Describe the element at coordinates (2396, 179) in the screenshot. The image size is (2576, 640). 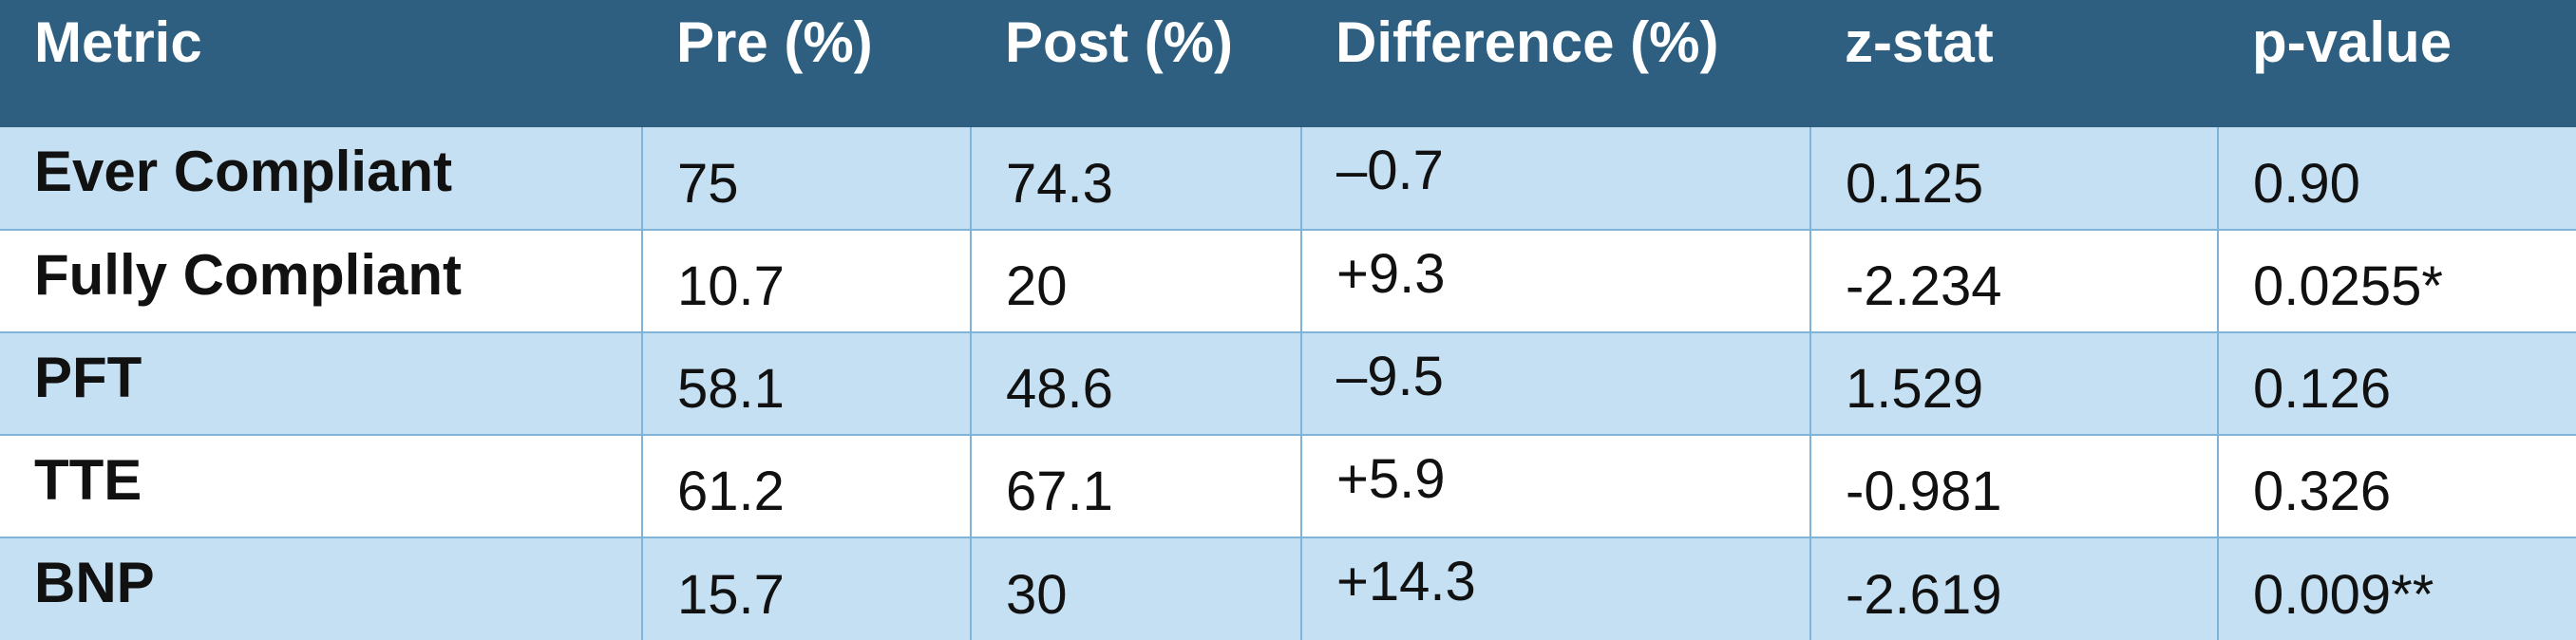
I see `cell-p-value: 0.90` at that location.